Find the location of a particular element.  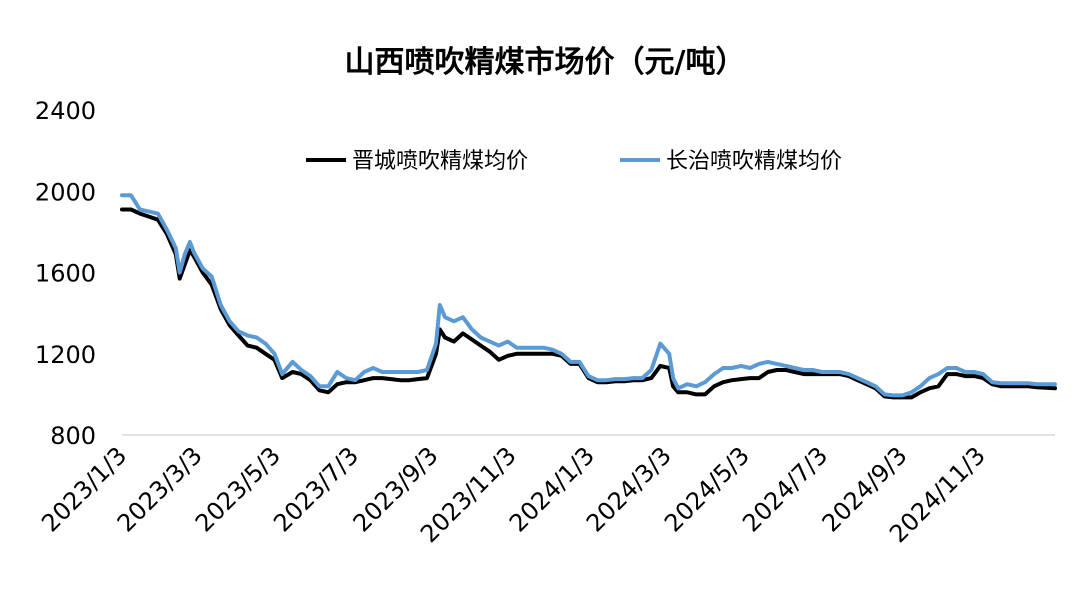

y-tick-label: 2000 is located at coordinates (65, 192).